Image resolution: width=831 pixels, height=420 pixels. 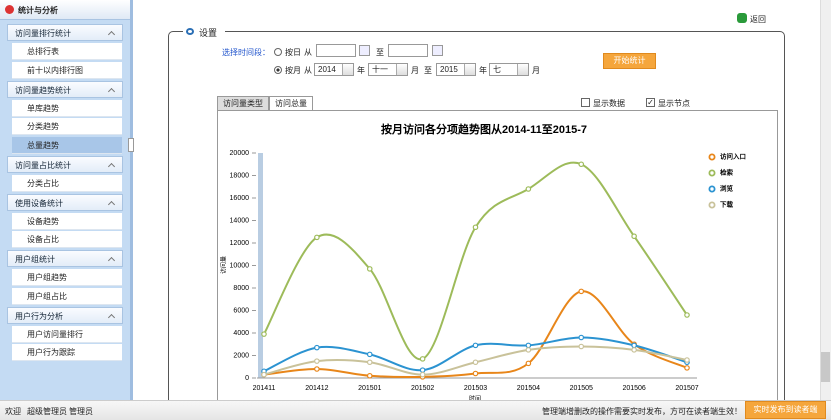 I want to click on y-tick-label: 8000, so click(x=241, y=288).